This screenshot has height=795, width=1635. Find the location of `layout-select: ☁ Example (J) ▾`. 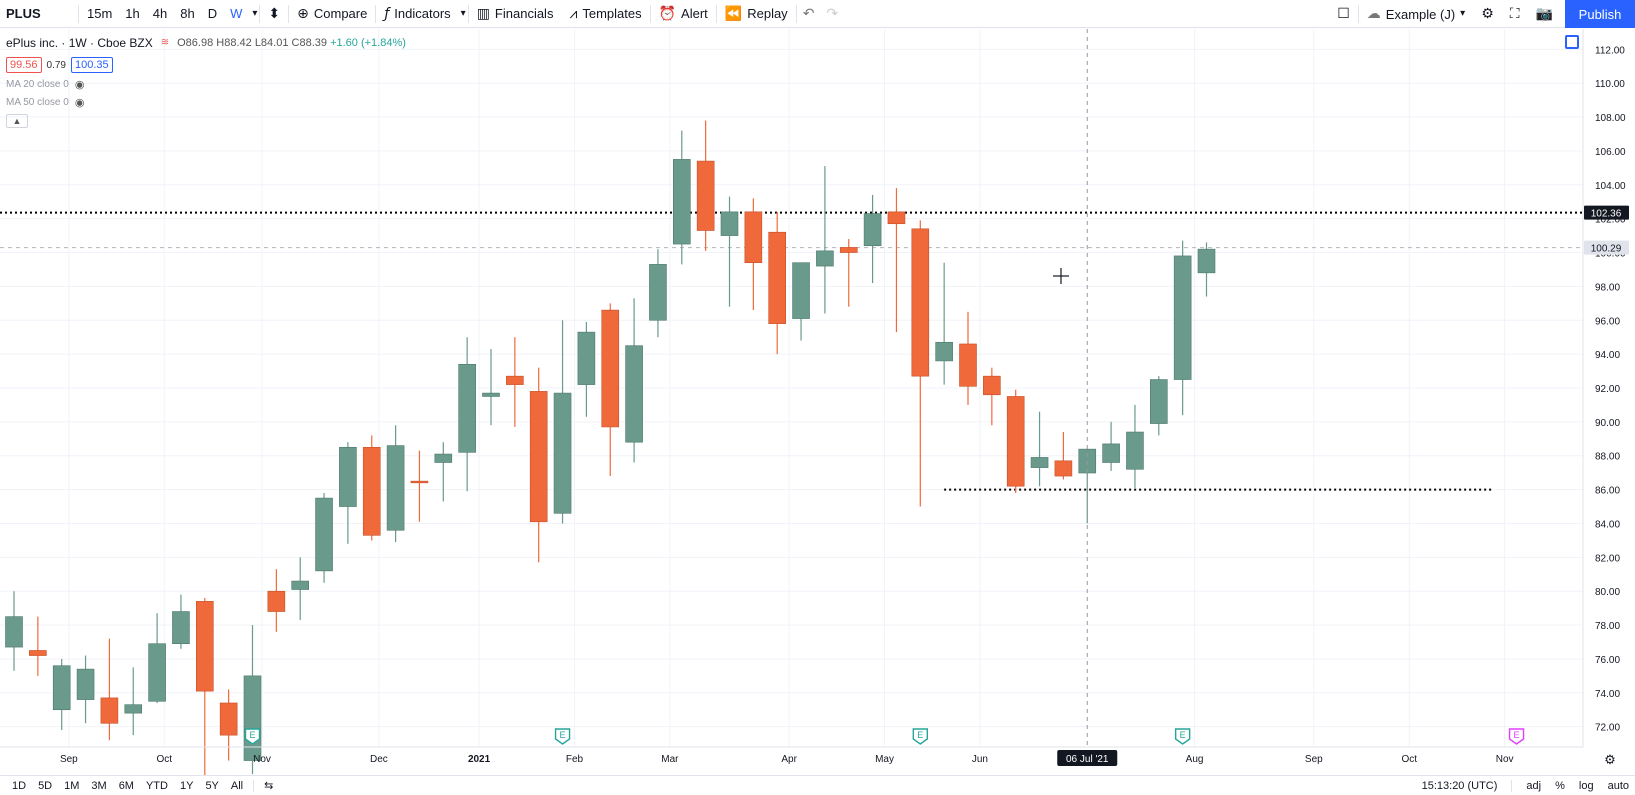

layout-select: ☁ Example (J) ▾ is located at coordinates (1416, 14).